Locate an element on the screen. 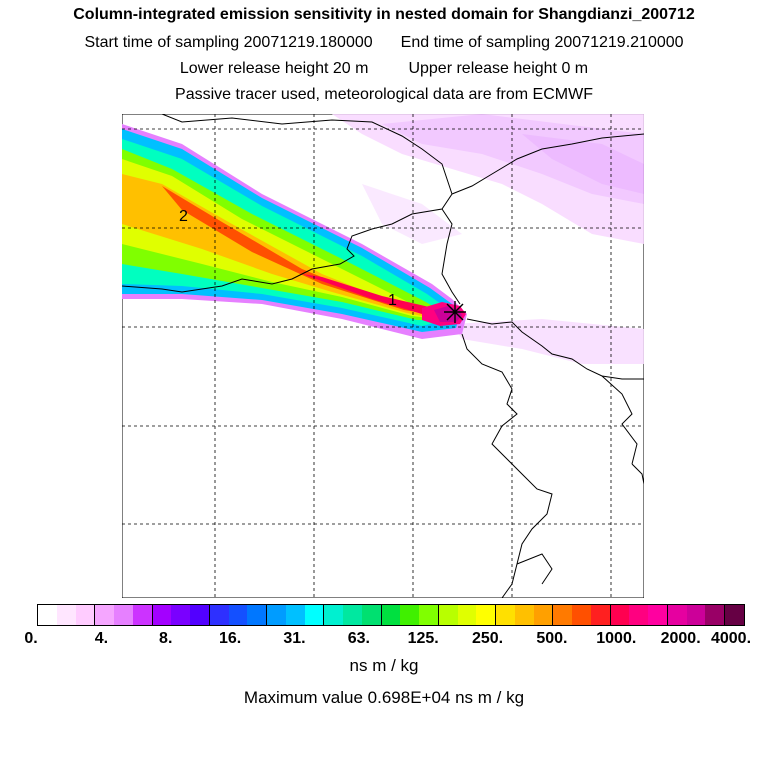 This screenshot has height=768, width=768. low-sensitivity-region is located at coordinates (488, 239).